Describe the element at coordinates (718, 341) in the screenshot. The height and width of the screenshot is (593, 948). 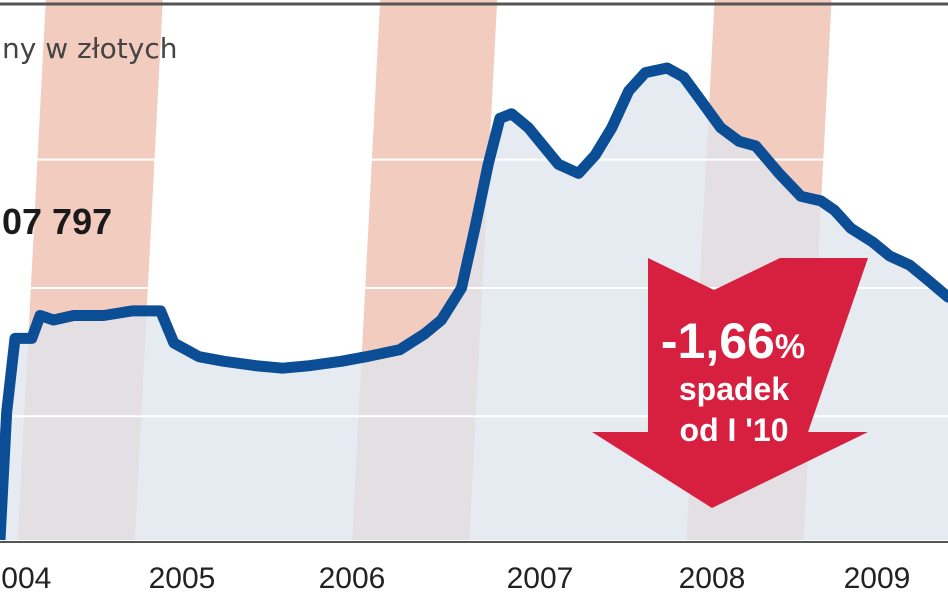
I see `decline-percent-number: -1,66` at that location.